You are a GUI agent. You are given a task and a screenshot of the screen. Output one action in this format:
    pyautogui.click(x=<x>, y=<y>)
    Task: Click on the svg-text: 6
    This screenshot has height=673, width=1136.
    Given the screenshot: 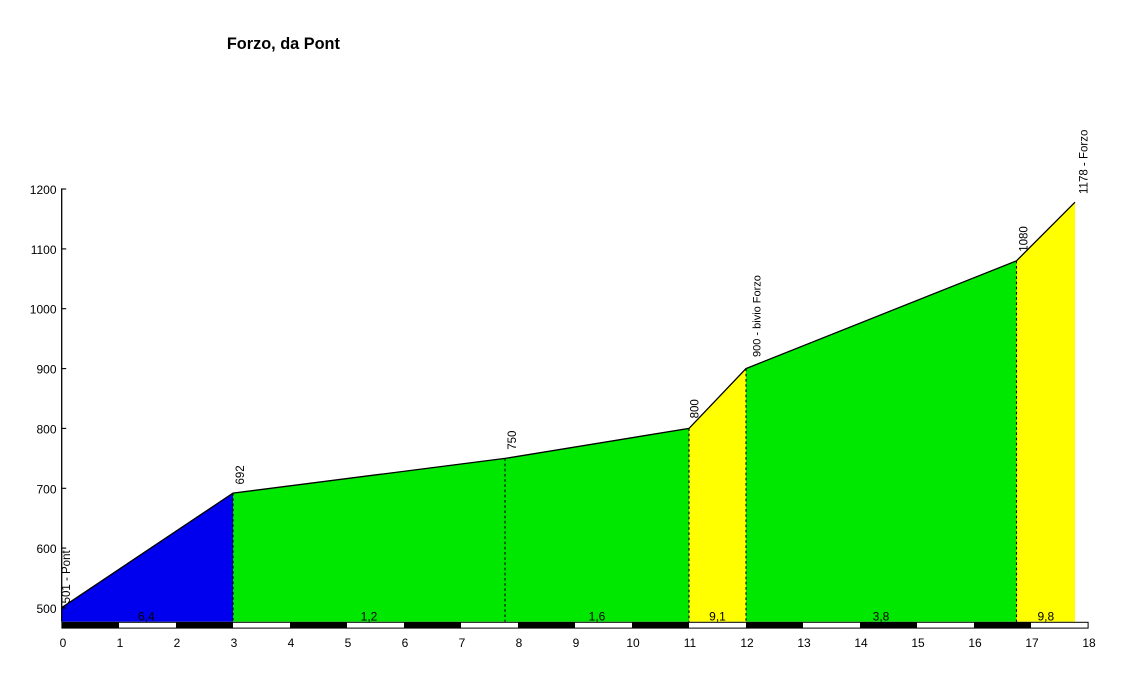 What is the action you would take?
    pyautogui.click(x=405, y=643)
    